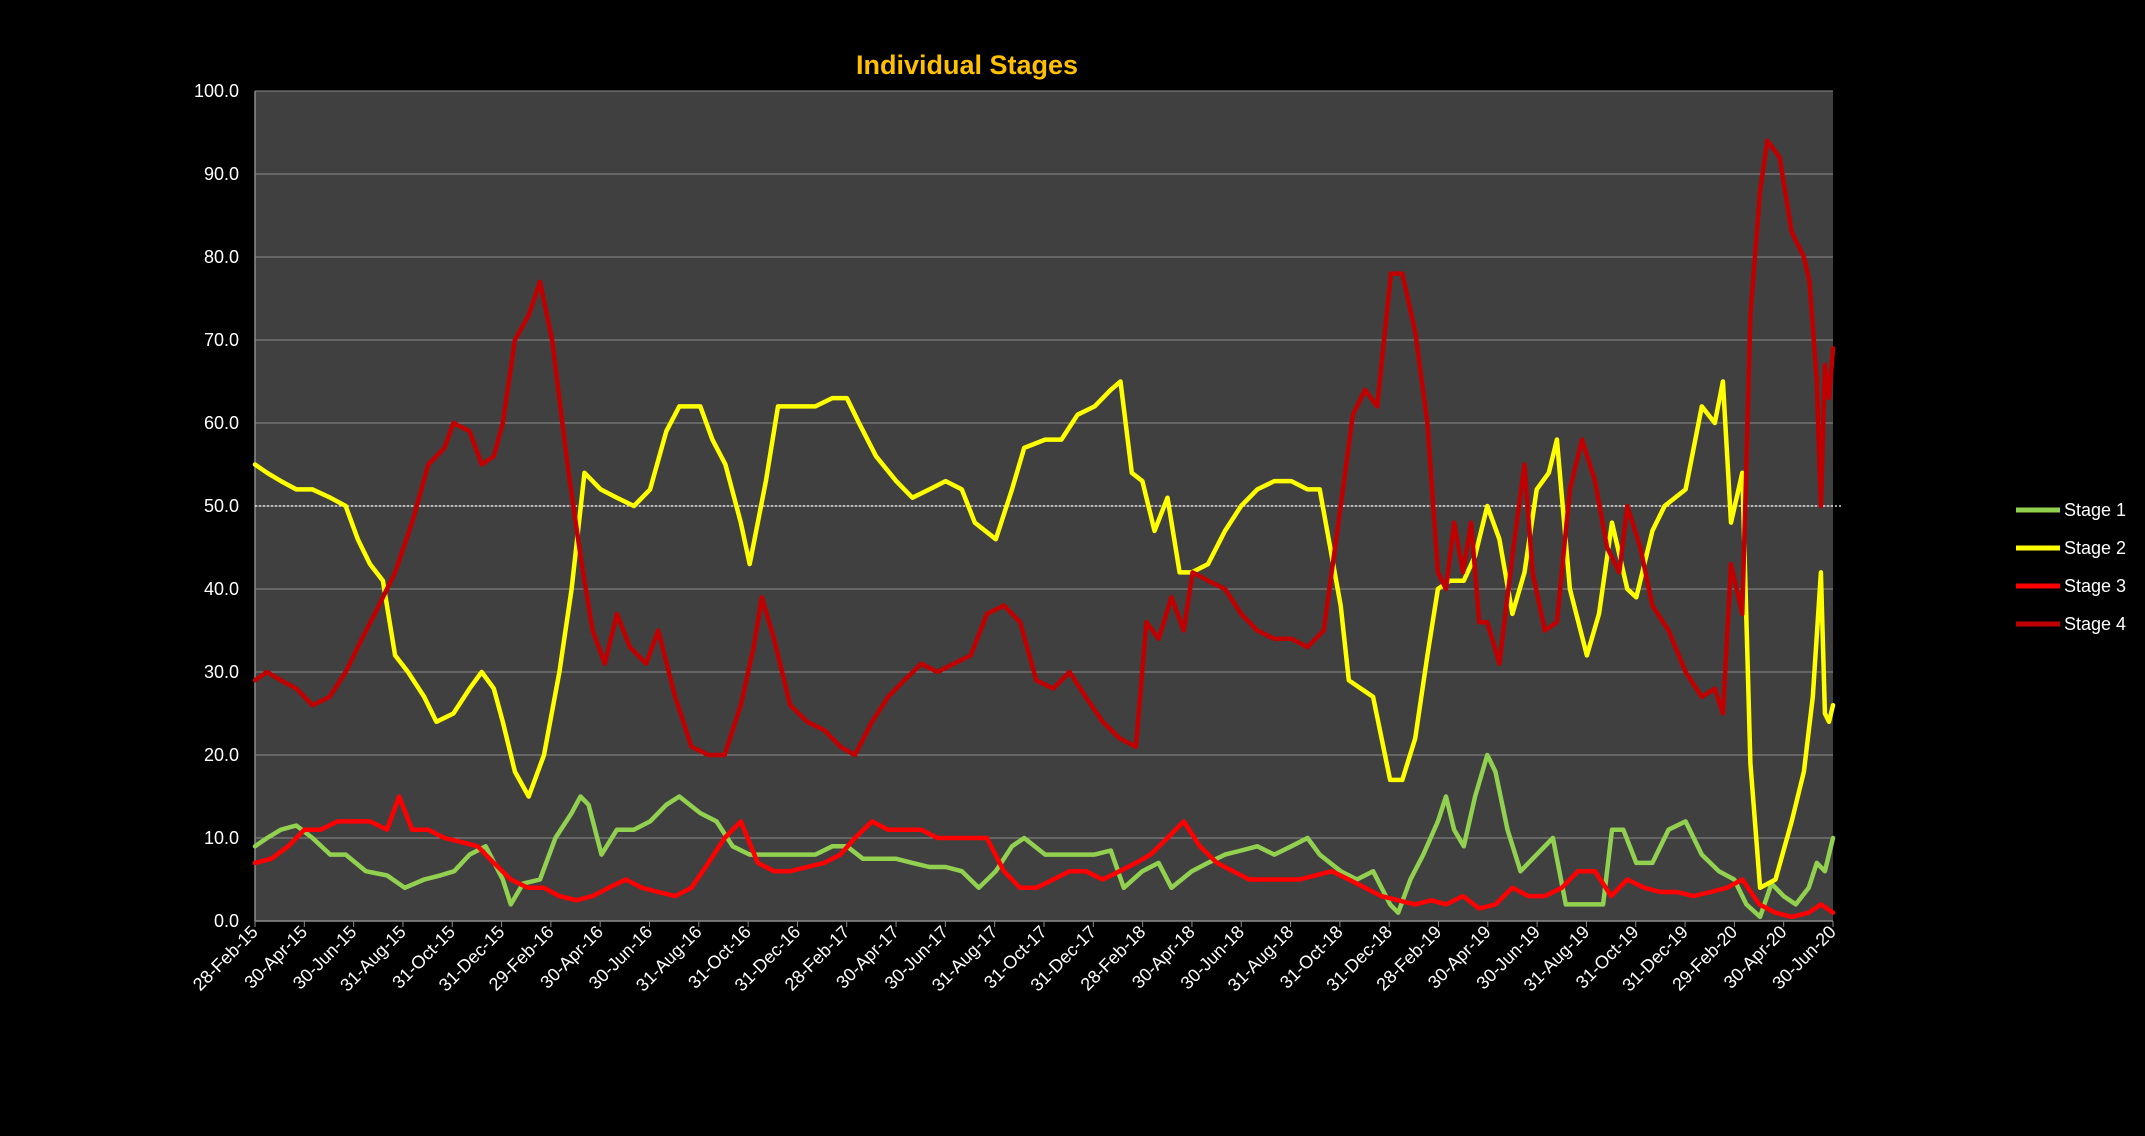 This screenshot has width=2145, height=1136. Describe the element at coordinates (221, 506) in the screenshot. I see `y-tick-label: 50.0` at that location.